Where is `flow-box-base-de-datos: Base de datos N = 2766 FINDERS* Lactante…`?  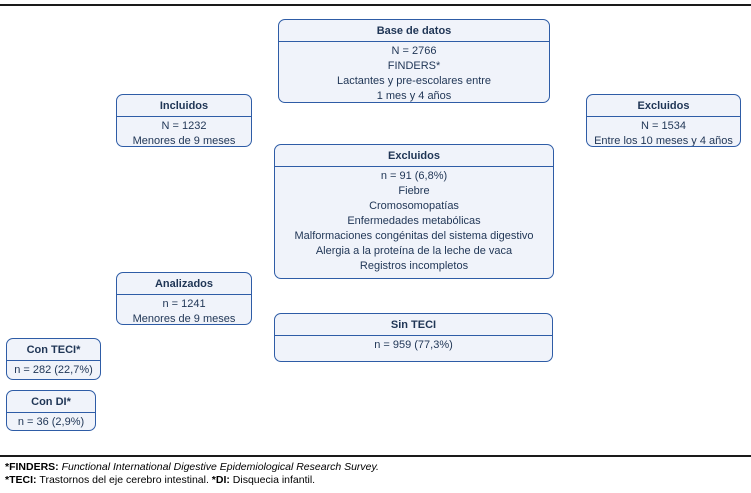
flow-box-base-de-datos: Base de datos N = 2766 FINDERS* Lactante… is located at coordinates (414, 61).